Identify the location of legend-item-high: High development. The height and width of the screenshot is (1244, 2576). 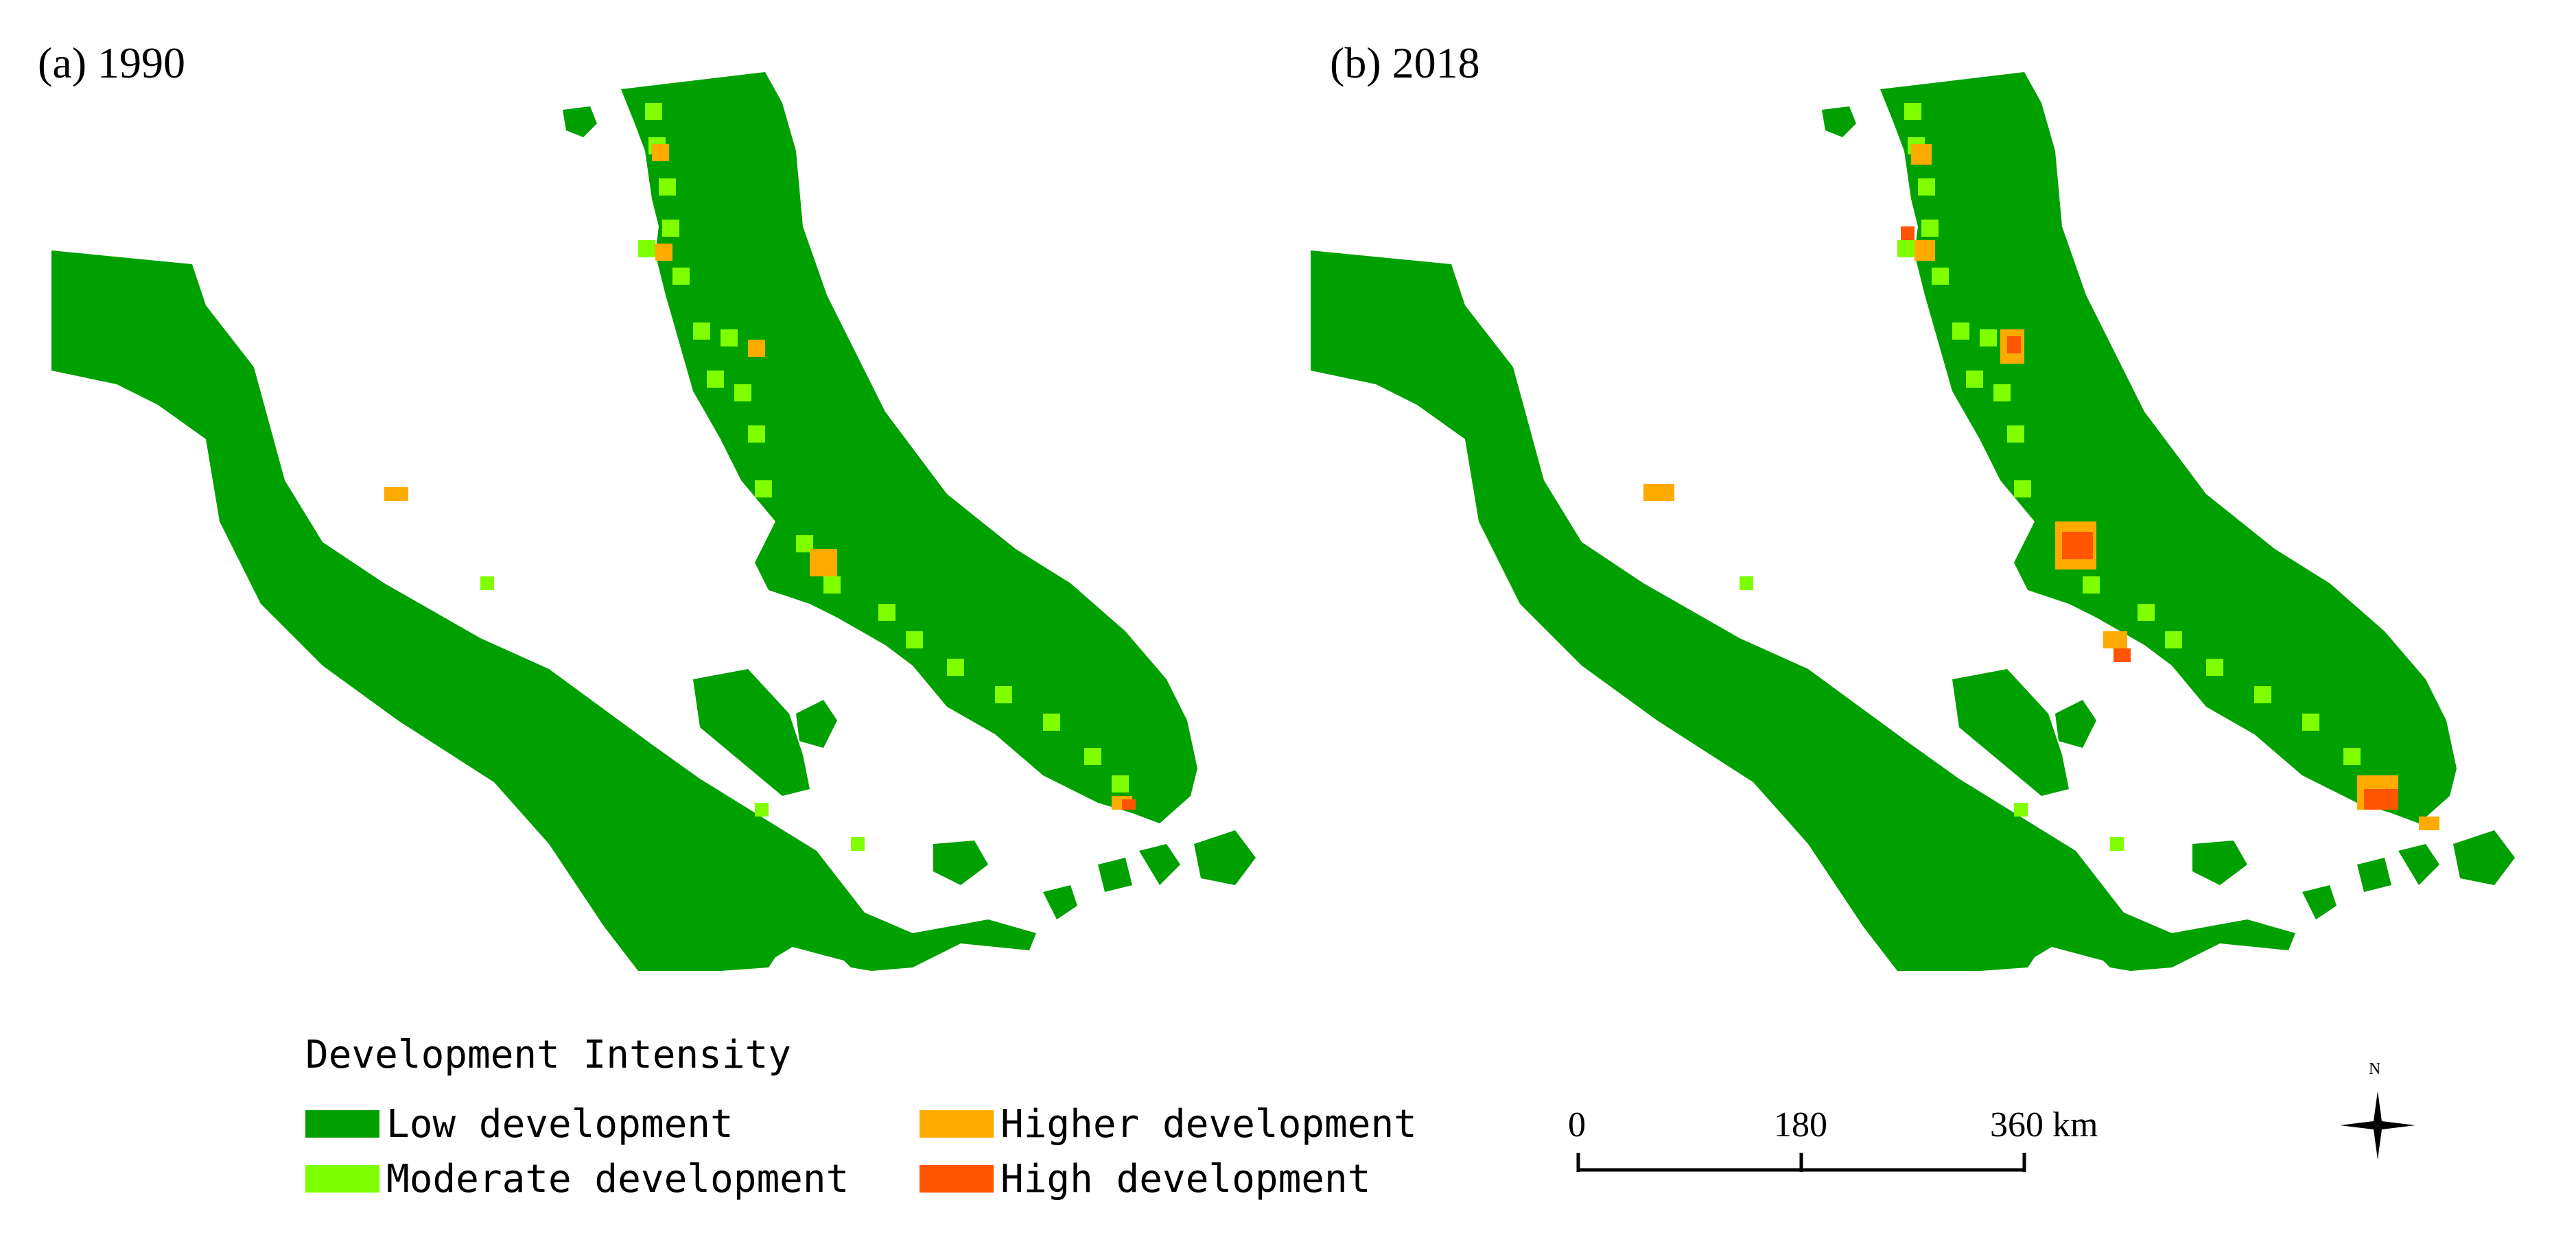
(1145, 1179).